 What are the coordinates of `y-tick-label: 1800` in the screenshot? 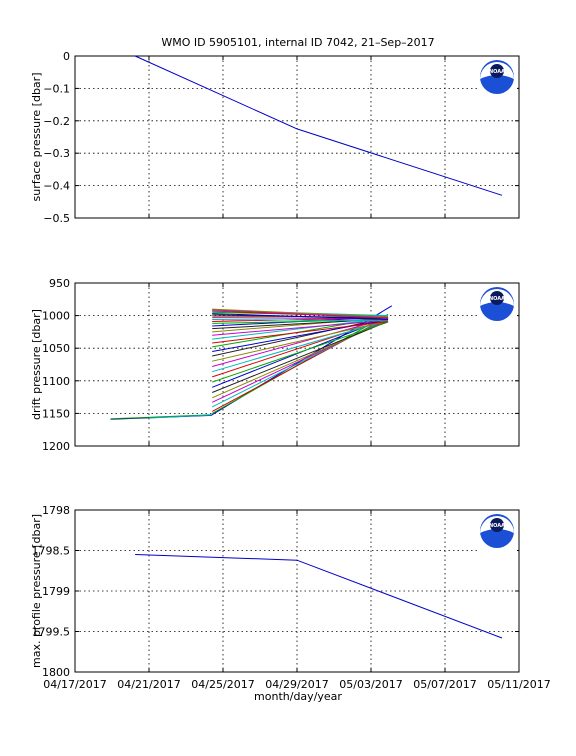 It's located at (56, 672).